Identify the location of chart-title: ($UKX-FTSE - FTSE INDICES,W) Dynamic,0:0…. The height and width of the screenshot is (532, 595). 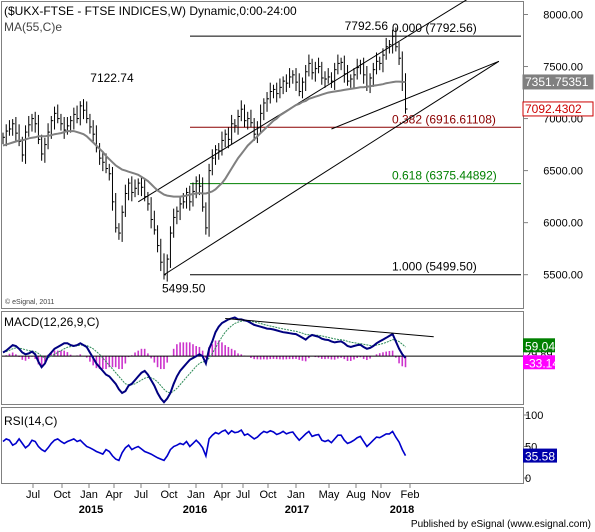
(150, 11).